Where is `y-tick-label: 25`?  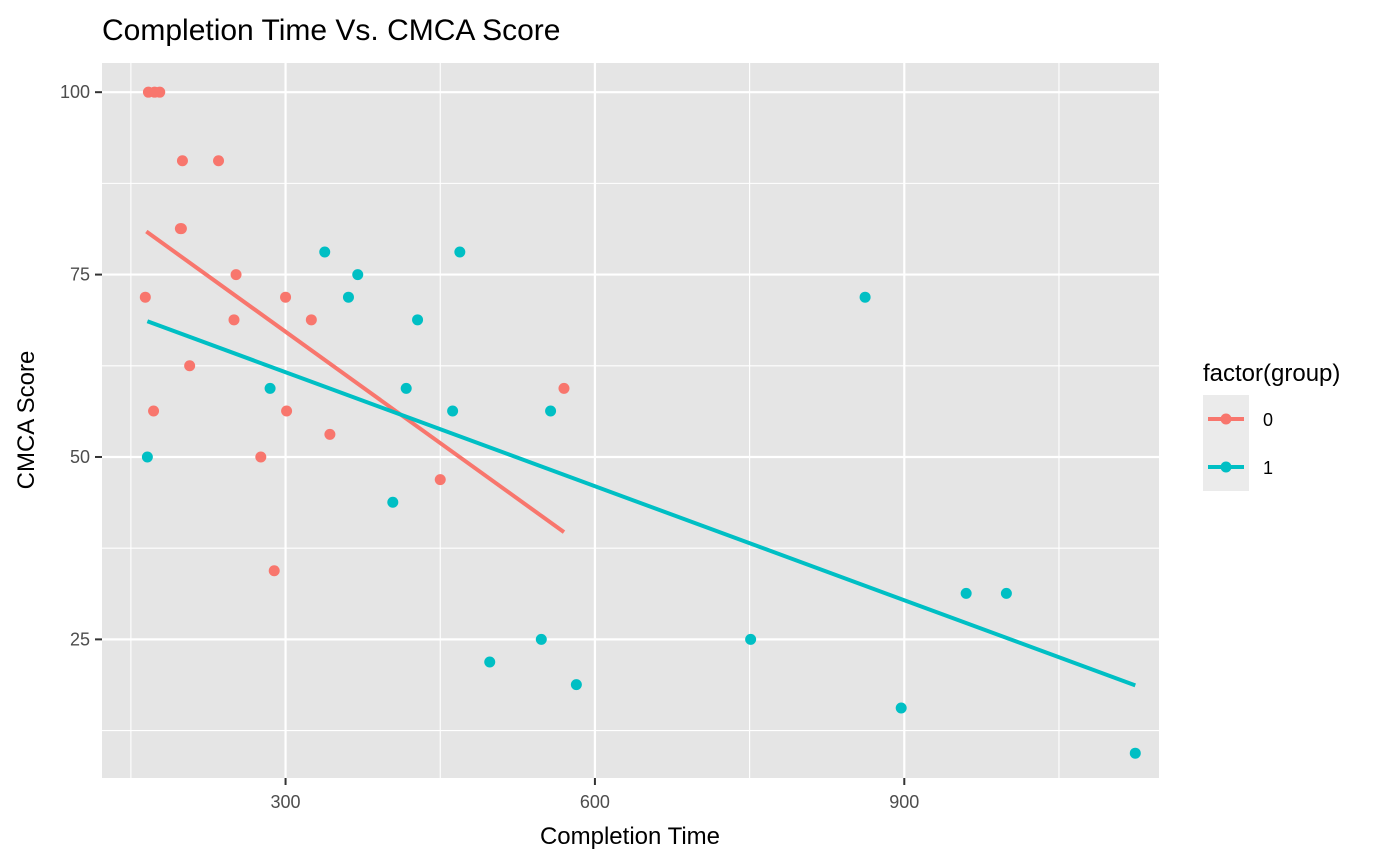
y-tick-label: 25 is located at coordinates (80, 639).